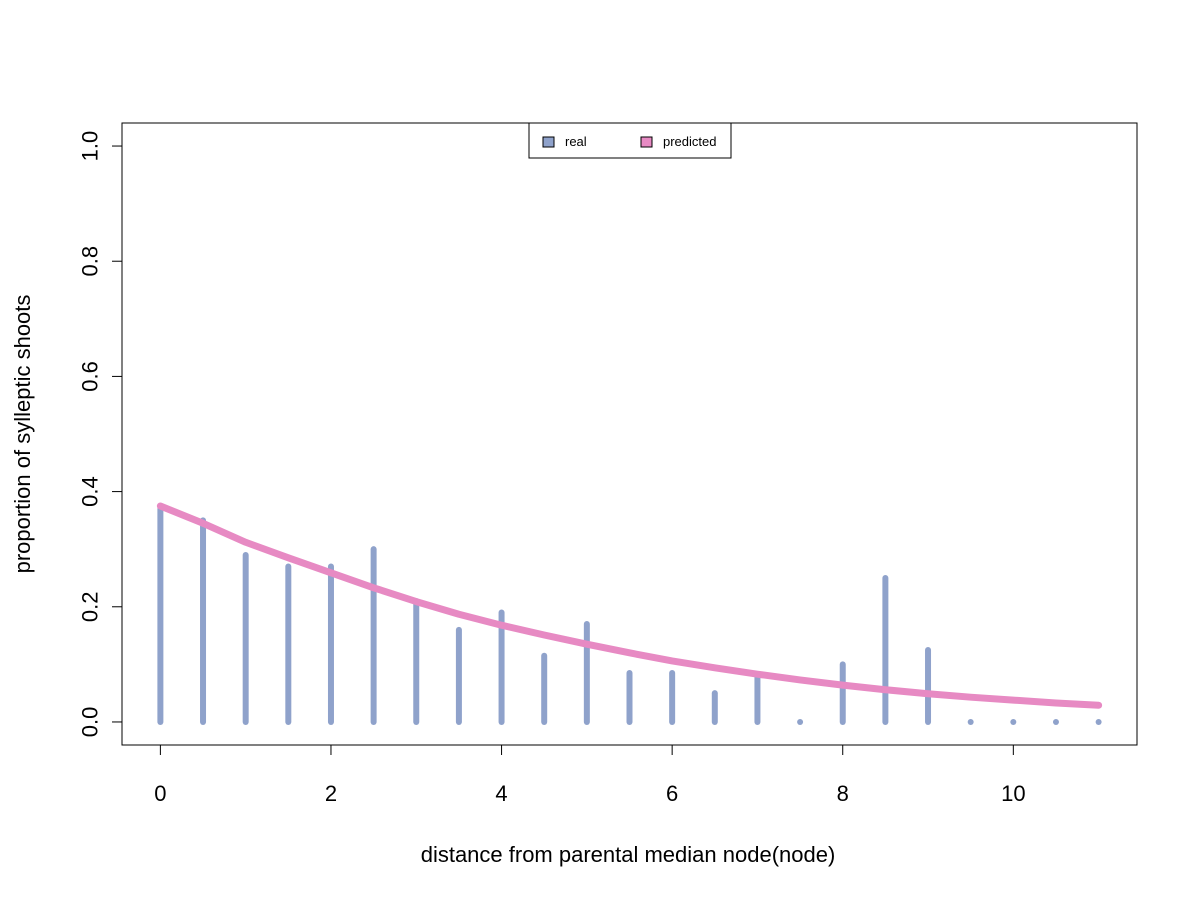 The width and height of the screenshot is (1200, 900). I want to click on x-tick-label: 4, so click(501, 793).